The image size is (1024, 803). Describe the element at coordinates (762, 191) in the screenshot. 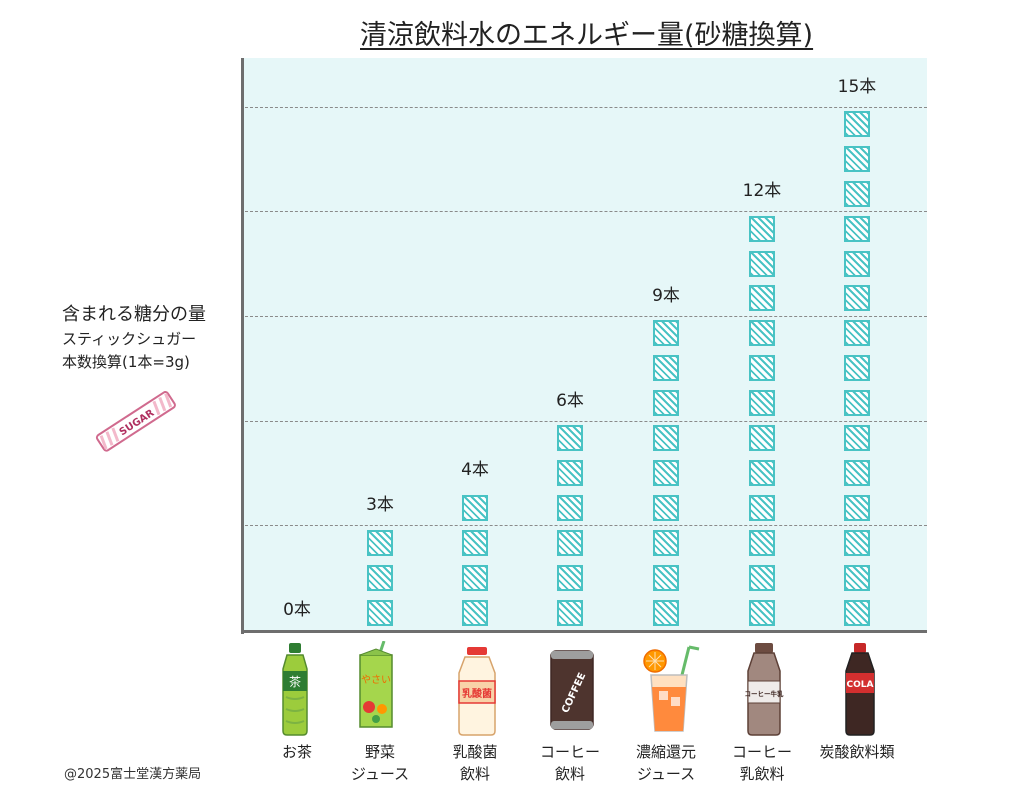

I see `bar-value-label: 12本` at that location.